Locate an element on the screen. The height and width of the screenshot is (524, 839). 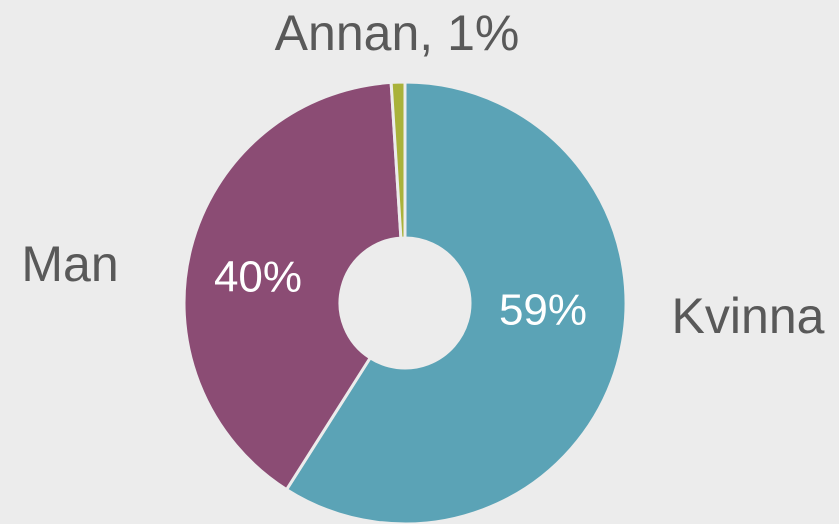
annan-label: Annan, 1% is located at coordinates (397, 33).